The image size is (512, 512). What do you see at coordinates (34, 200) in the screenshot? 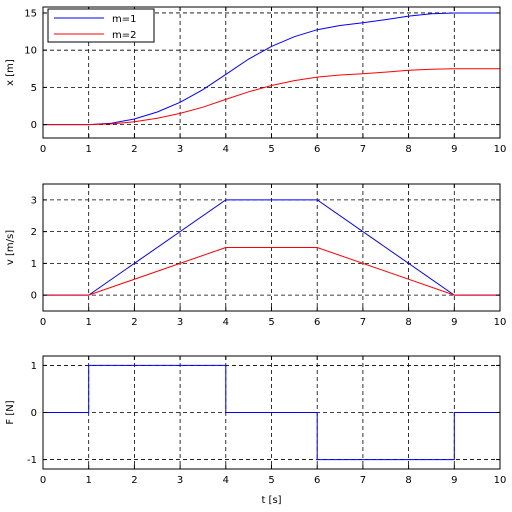
I see `y-tick-label: 3` at bounding box center [34, 200].